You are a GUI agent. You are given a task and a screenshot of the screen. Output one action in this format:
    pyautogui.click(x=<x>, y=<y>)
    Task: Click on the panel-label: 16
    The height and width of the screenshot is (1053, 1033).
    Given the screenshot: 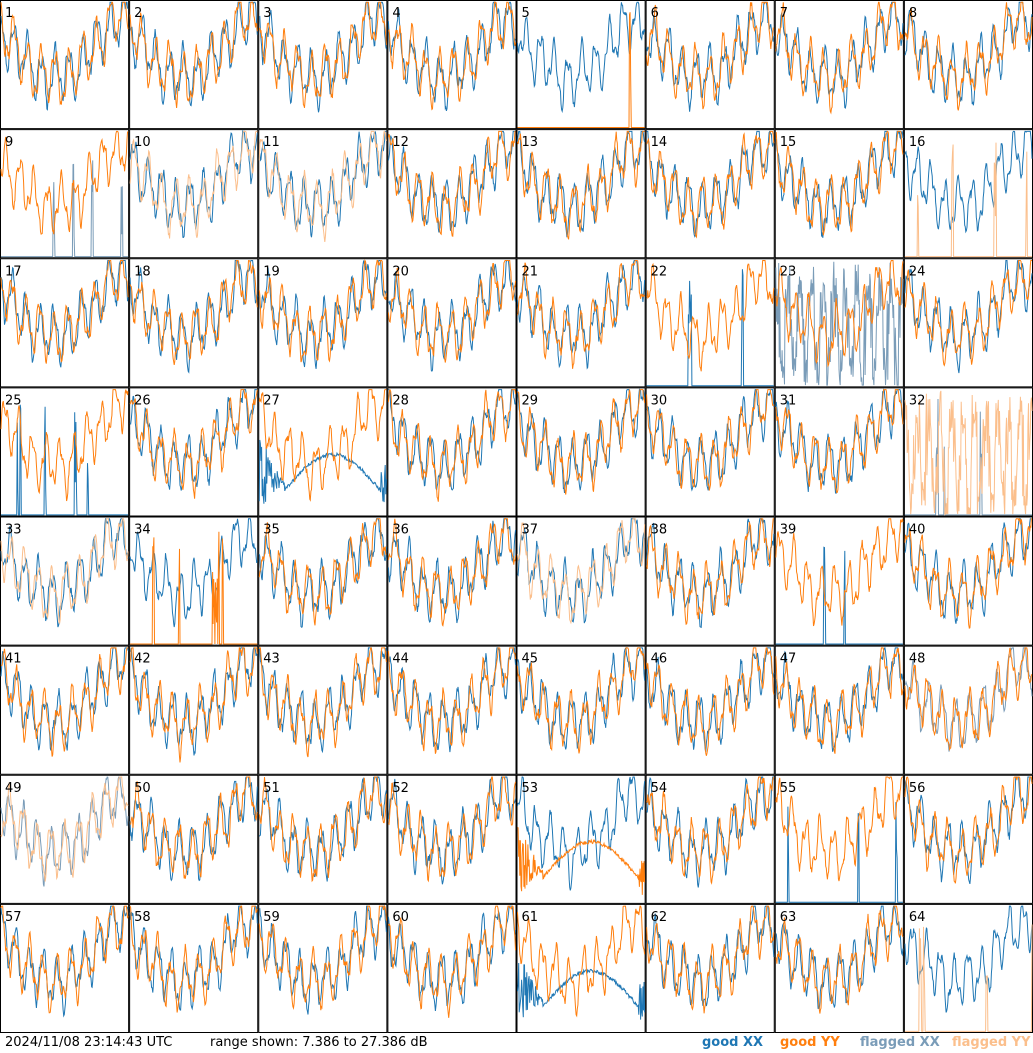 What is the action you would take?
    pyautogui.click(x=917, y=142)
    